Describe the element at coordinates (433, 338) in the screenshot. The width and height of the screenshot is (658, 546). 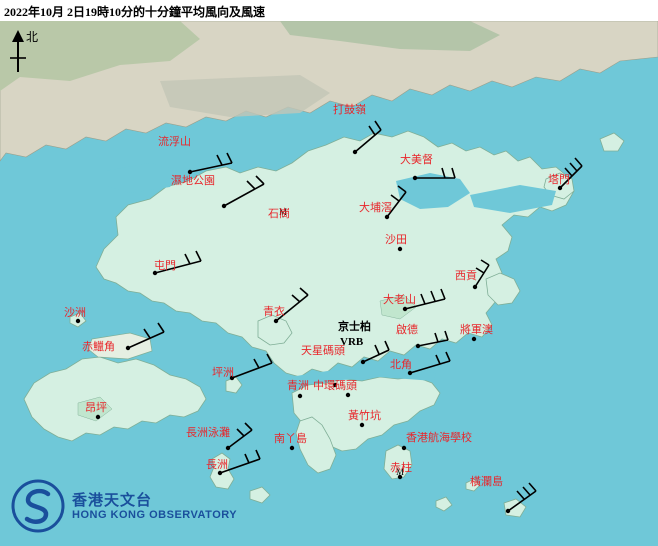
I see `barb-kai-tak` at that location.